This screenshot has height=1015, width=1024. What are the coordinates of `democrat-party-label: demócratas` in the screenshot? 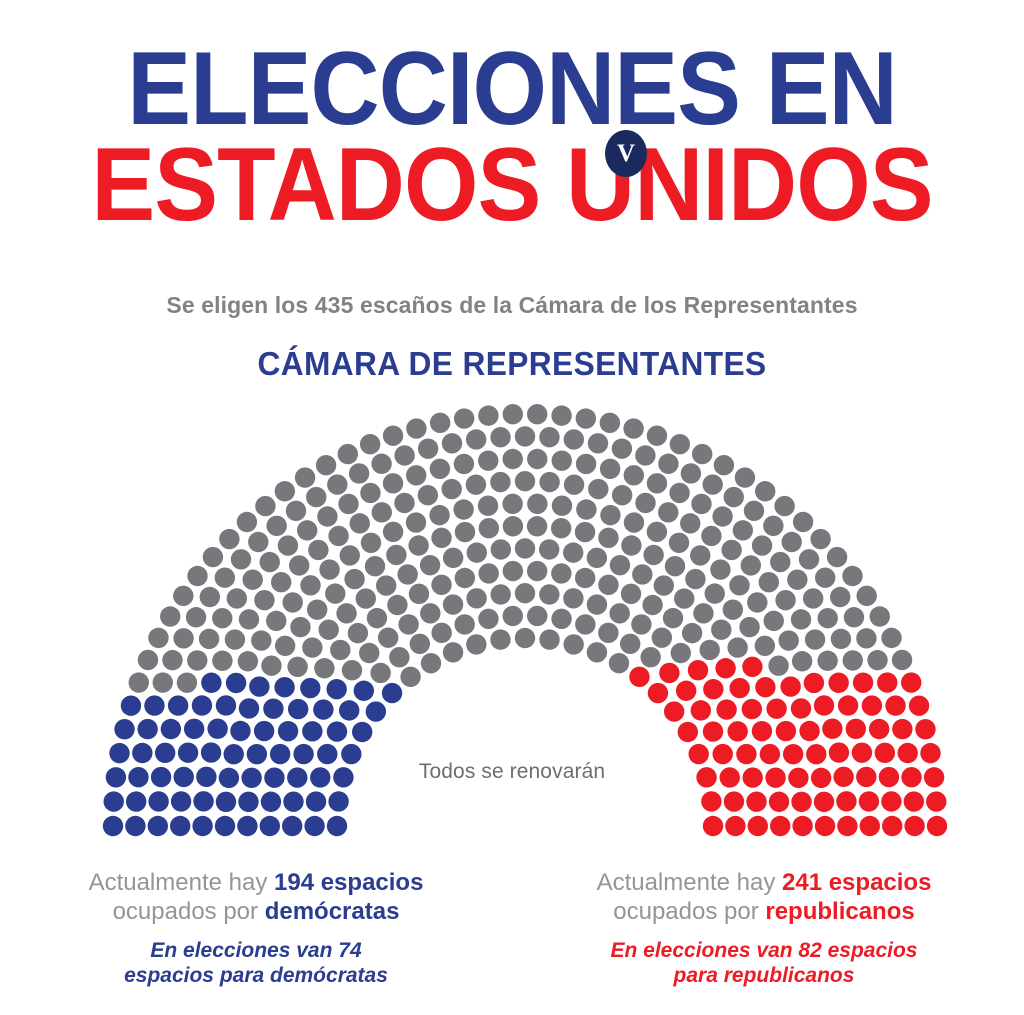 It's located at (332, 912).